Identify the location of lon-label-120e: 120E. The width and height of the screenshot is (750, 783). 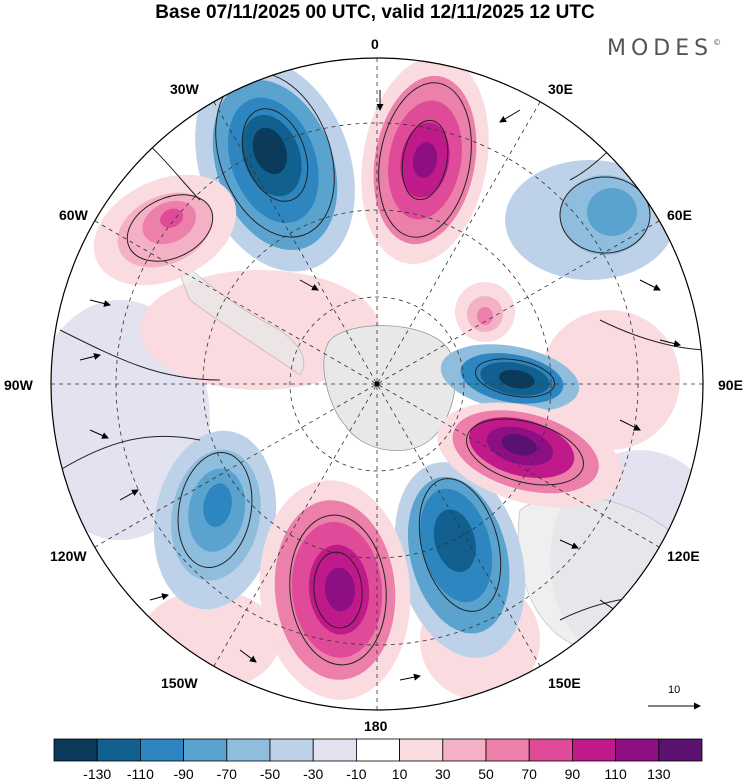
(683, 556).